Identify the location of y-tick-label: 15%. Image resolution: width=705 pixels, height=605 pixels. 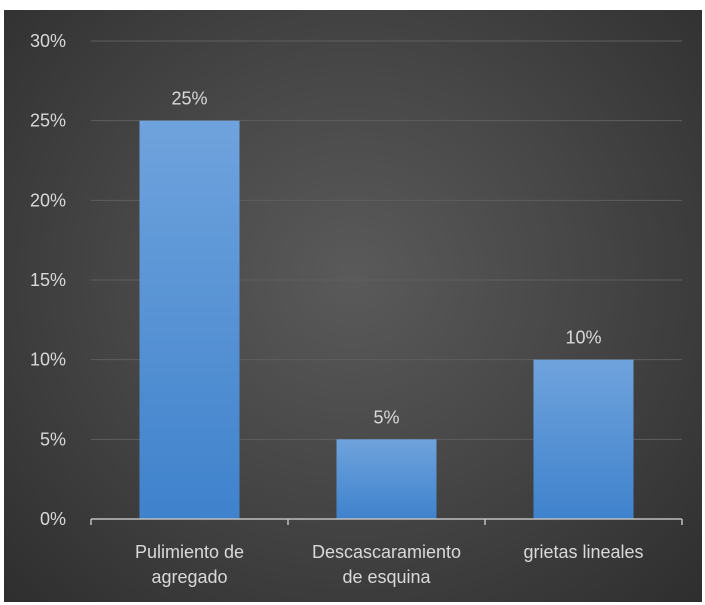
(48, 280).